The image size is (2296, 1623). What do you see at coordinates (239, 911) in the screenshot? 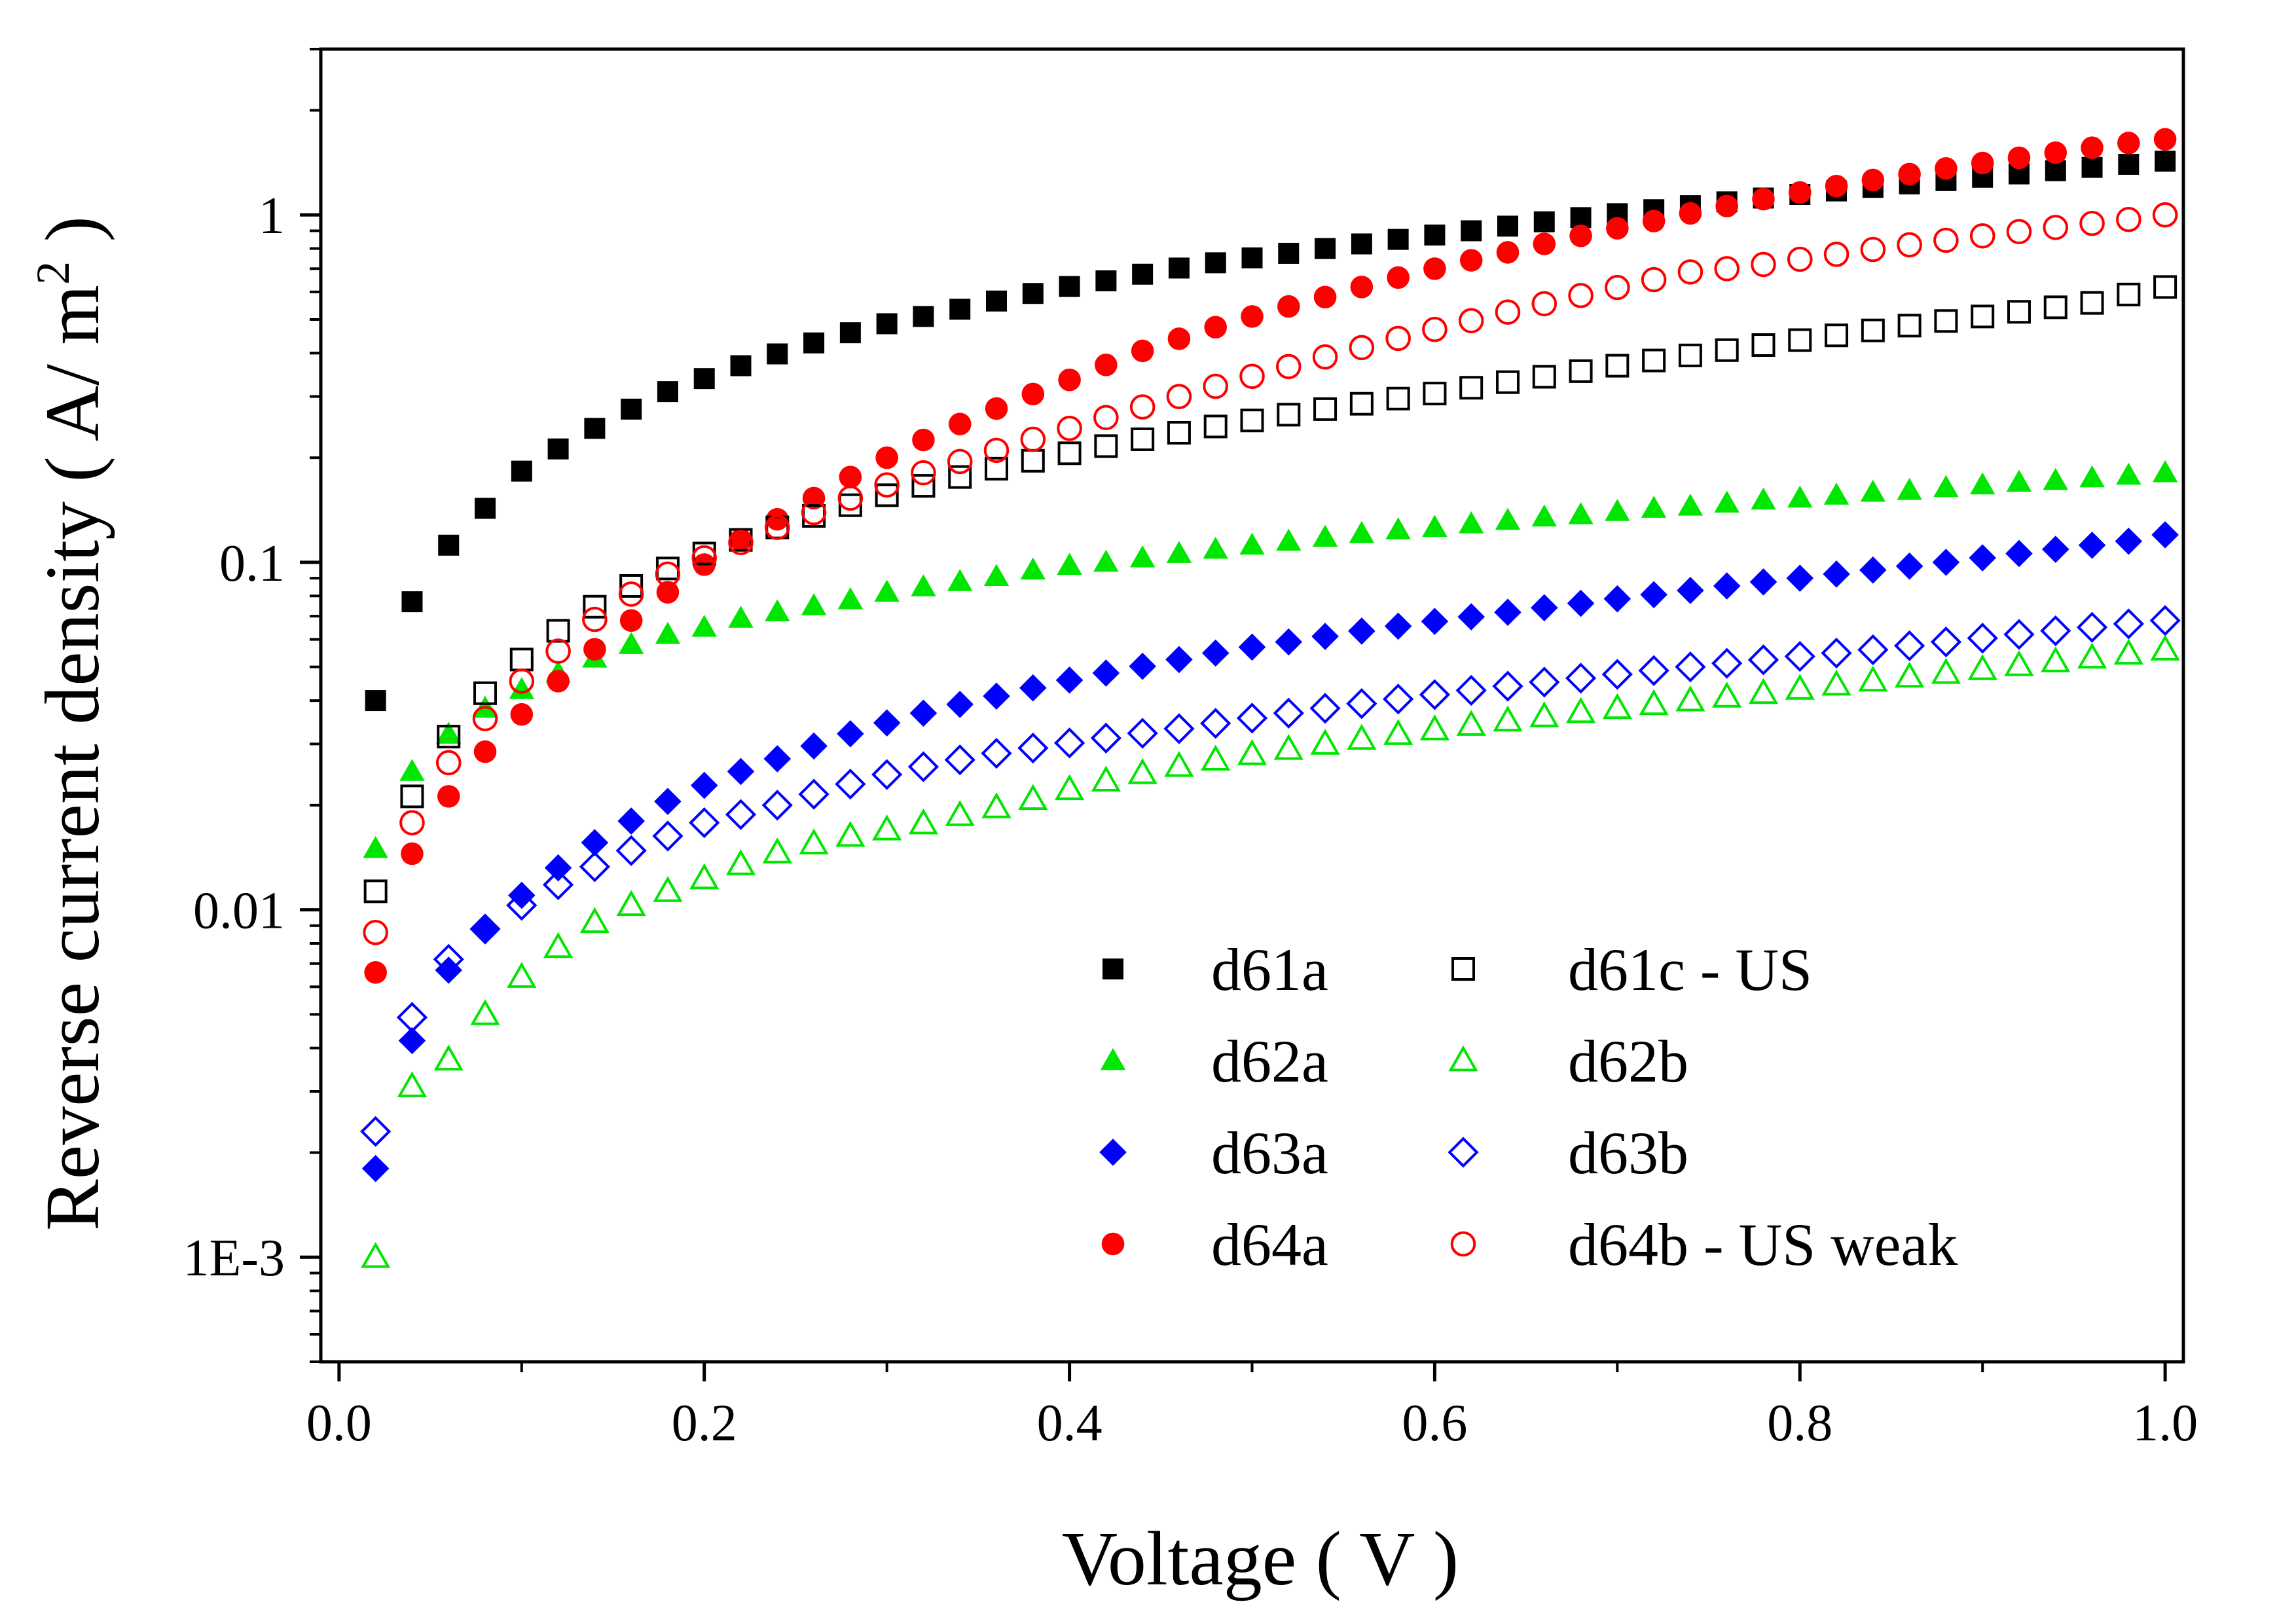
I see `y-tick-label: 0.01` at bounding box center [239, 911].